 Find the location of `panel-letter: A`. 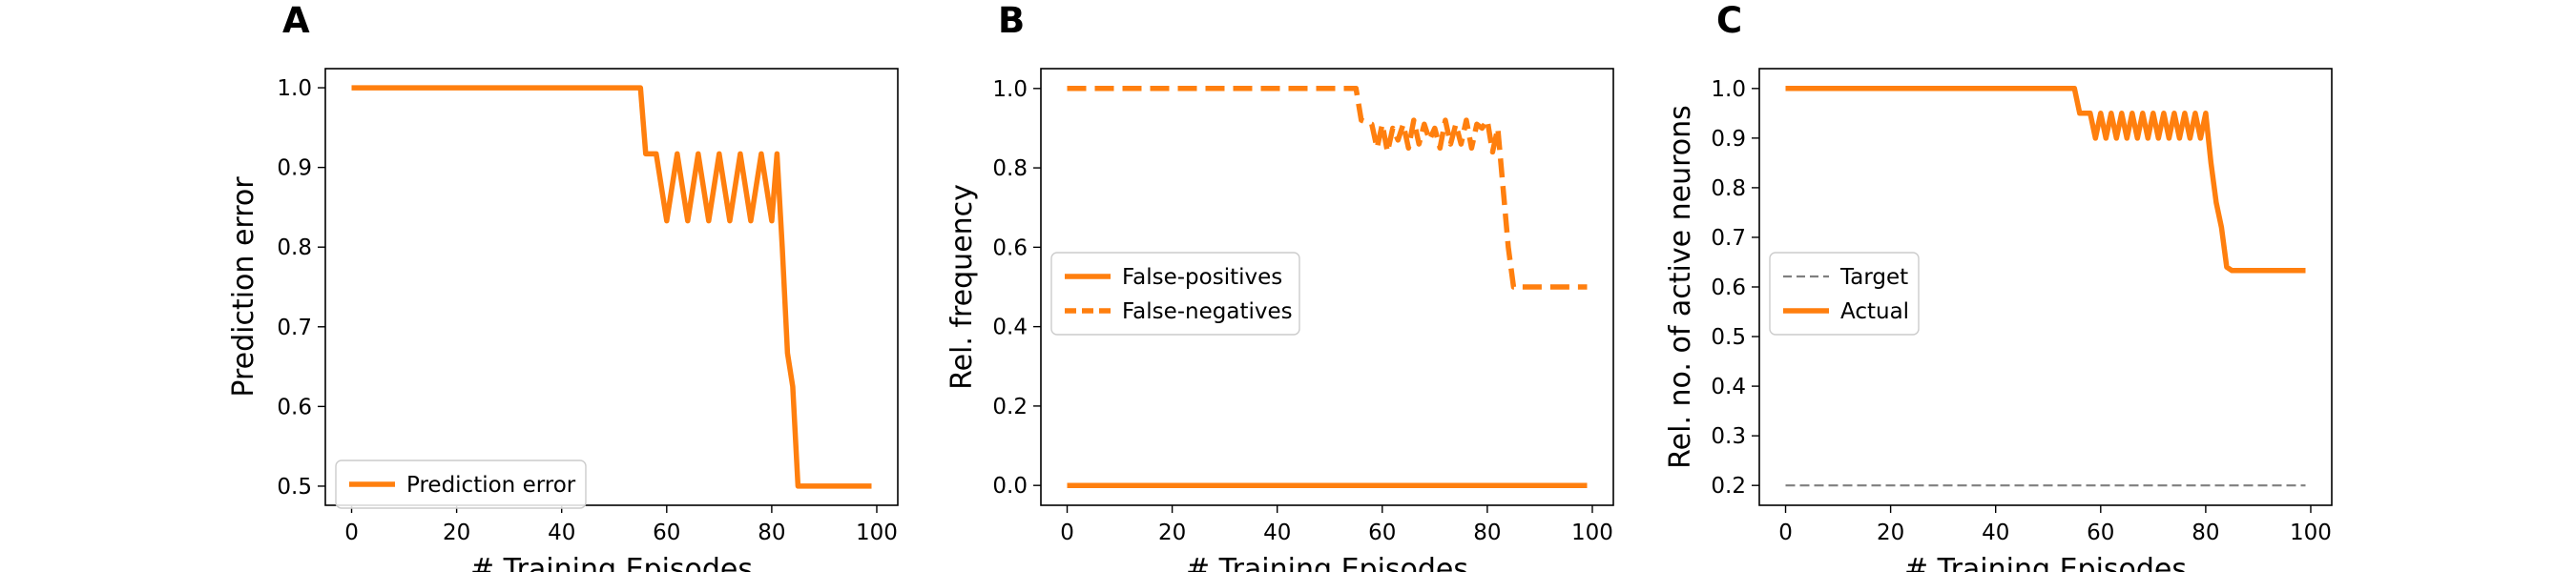

panel-letter: A is located at coordinates (296, 20).